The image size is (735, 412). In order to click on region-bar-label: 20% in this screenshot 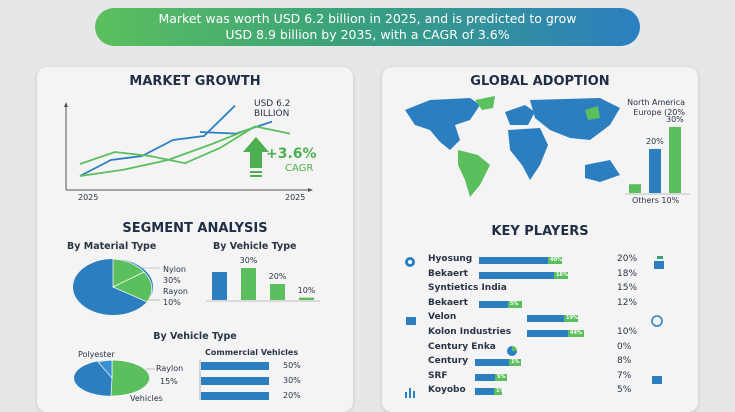, I will do `click(655, 141)`.